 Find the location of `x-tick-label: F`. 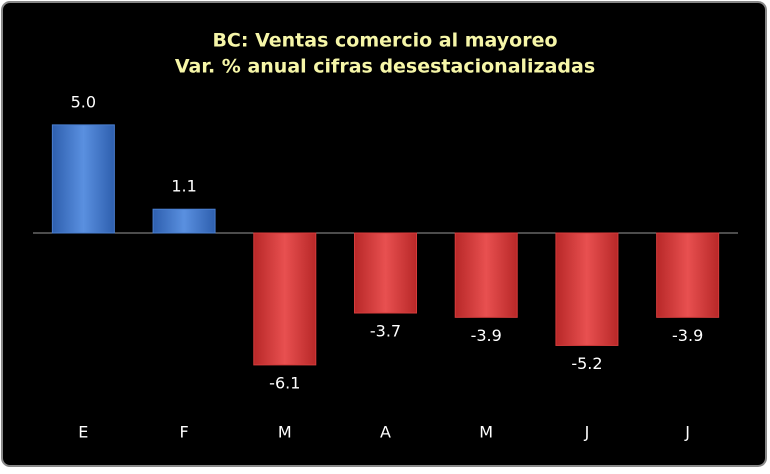

x-tick-label: F is located at coordinates (183, 432).